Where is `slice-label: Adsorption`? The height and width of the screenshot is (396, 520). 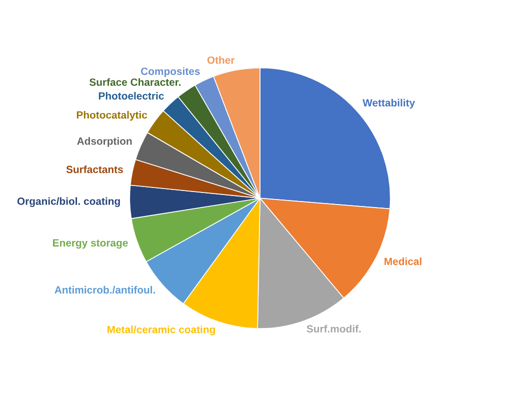
slice-label: Adsorption is located at coordinates (104, 142).